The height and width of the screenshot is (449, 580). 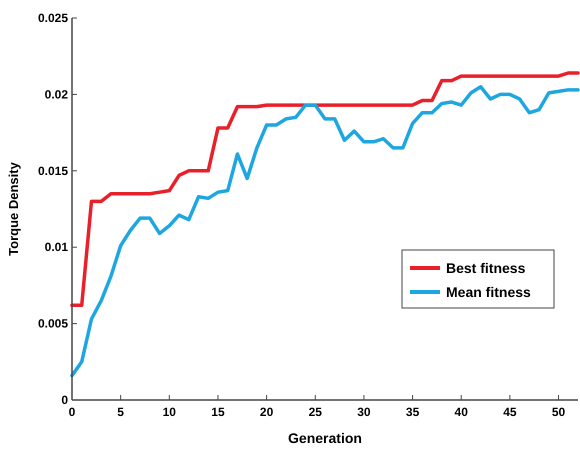 What do you see at coordinates (218, 412) in the screenshot?
I see `x-tick-label: 15` at bounding box center [218, 412].